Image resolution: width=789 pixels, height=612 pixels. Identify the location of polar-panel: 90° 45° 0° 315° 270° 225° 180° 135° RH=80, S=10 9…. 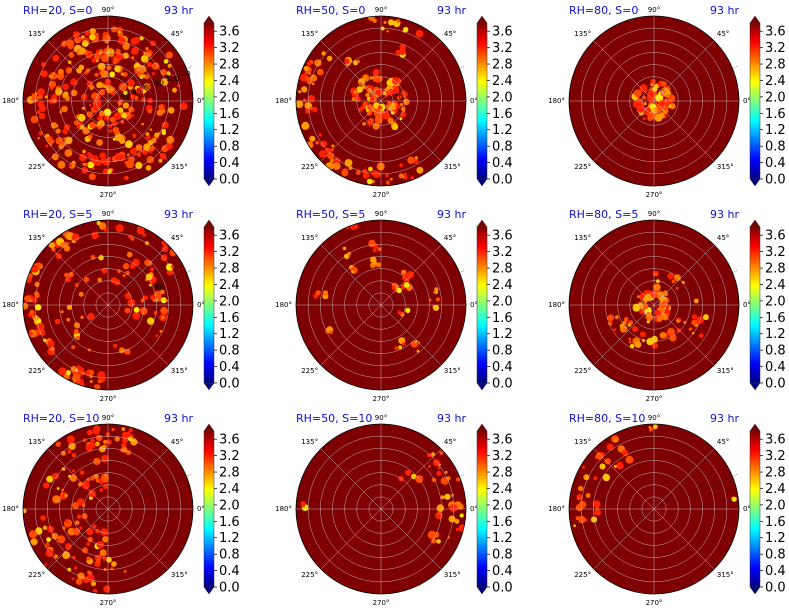
(649, 509).